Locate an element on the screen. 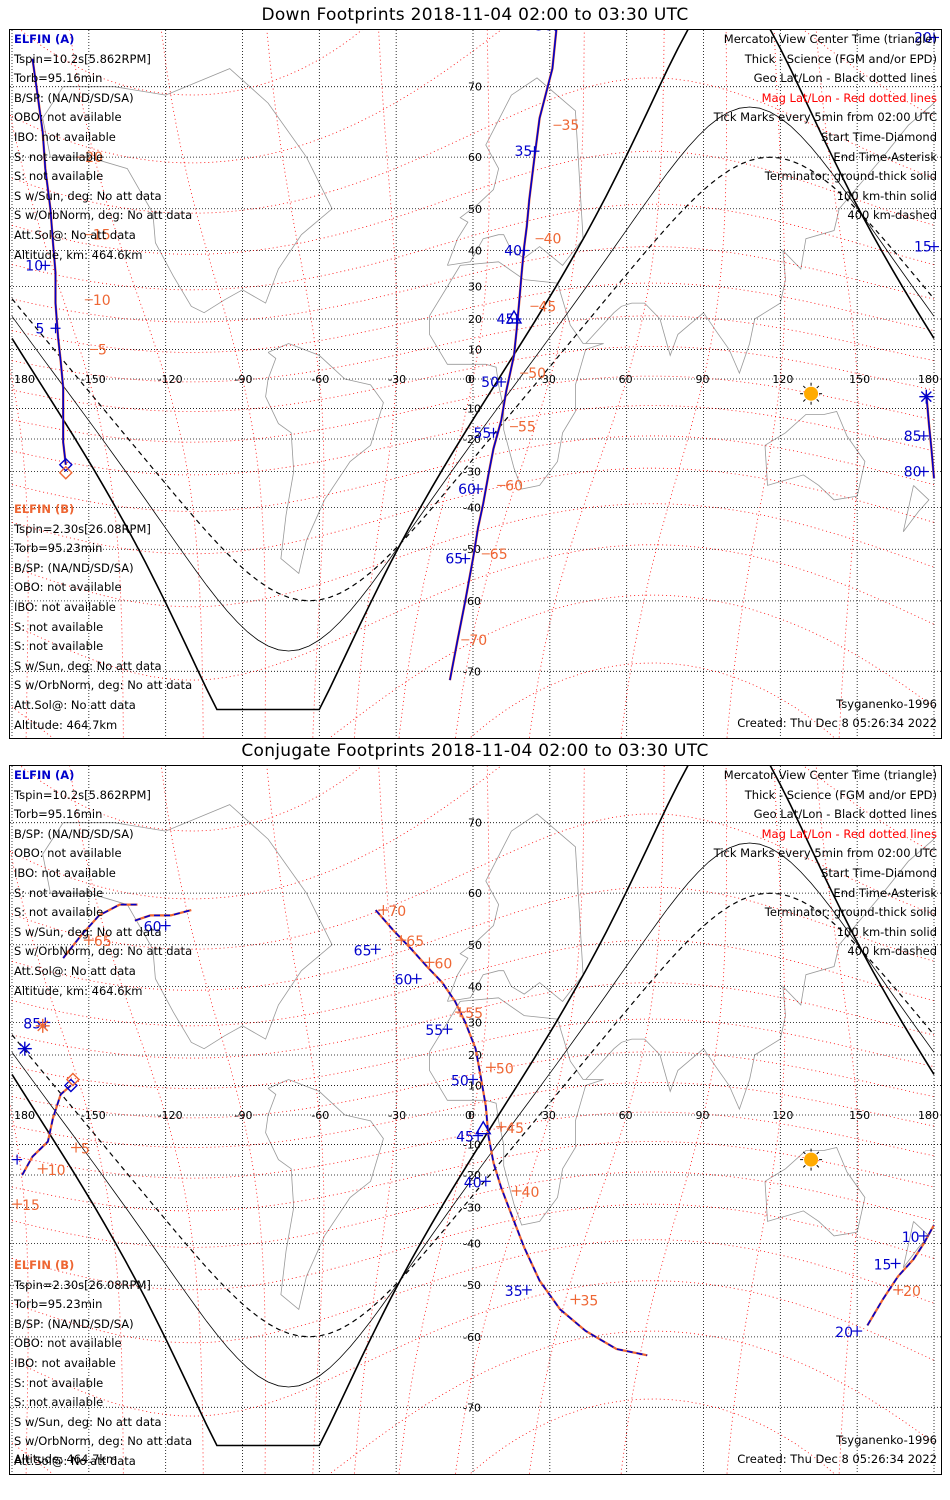  elfin-a-tick-label: 10 is located at coordinates (34, 266).